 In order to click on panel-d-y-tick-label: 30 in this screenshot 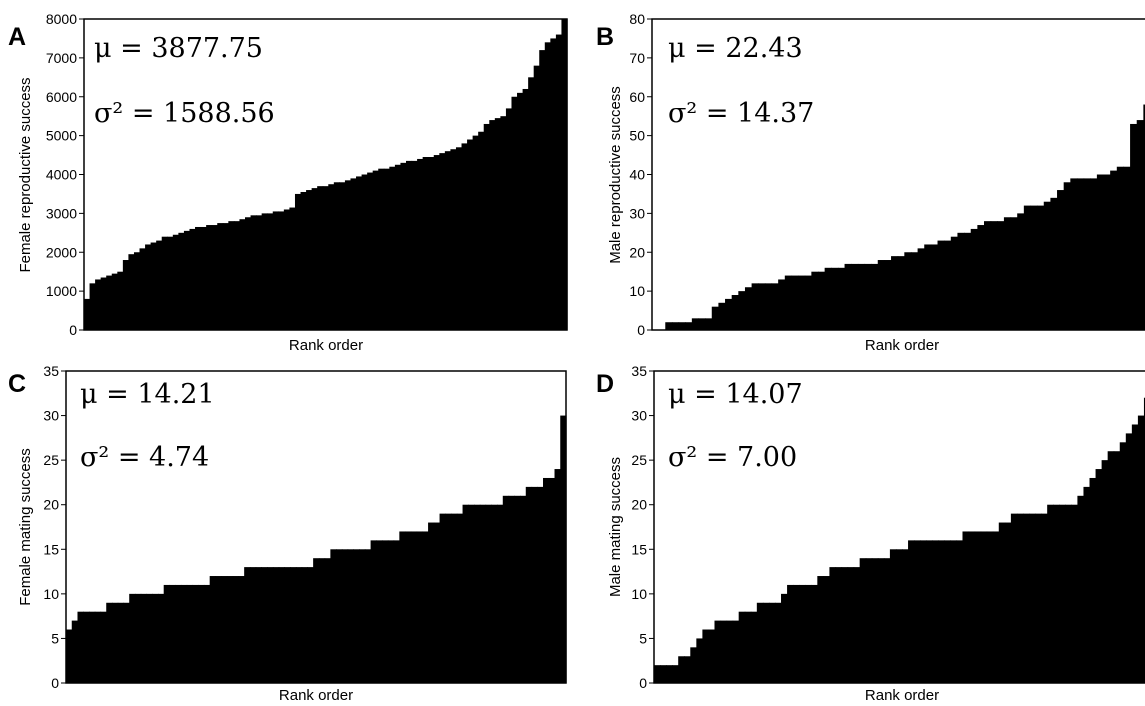, I will do `click(639, 416)`.